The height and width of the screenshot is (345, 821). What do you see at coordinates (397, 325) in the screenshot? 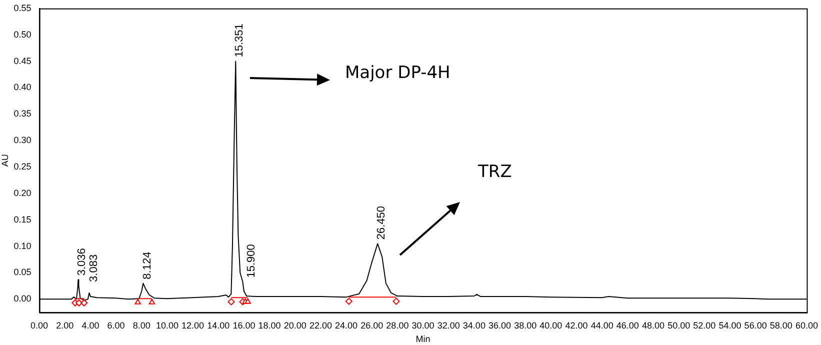
I see `x-tick-label: 28.00` at bounding box center [397, 325].